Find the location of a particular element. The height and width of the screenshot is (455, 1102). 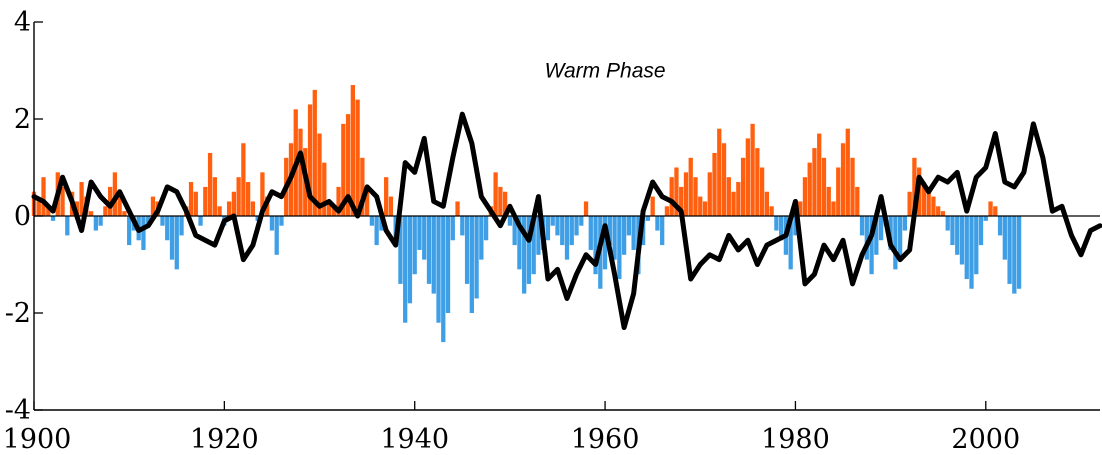

x-tick-label: 1920 is located at coordinates (224, 439).